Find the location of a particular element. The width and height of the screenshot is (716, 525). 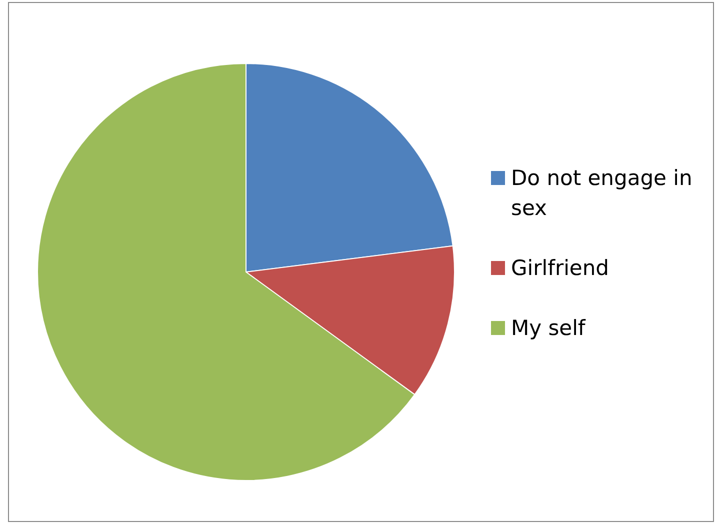

legend-label: Girlfriend is located at coordinates (560, 268).